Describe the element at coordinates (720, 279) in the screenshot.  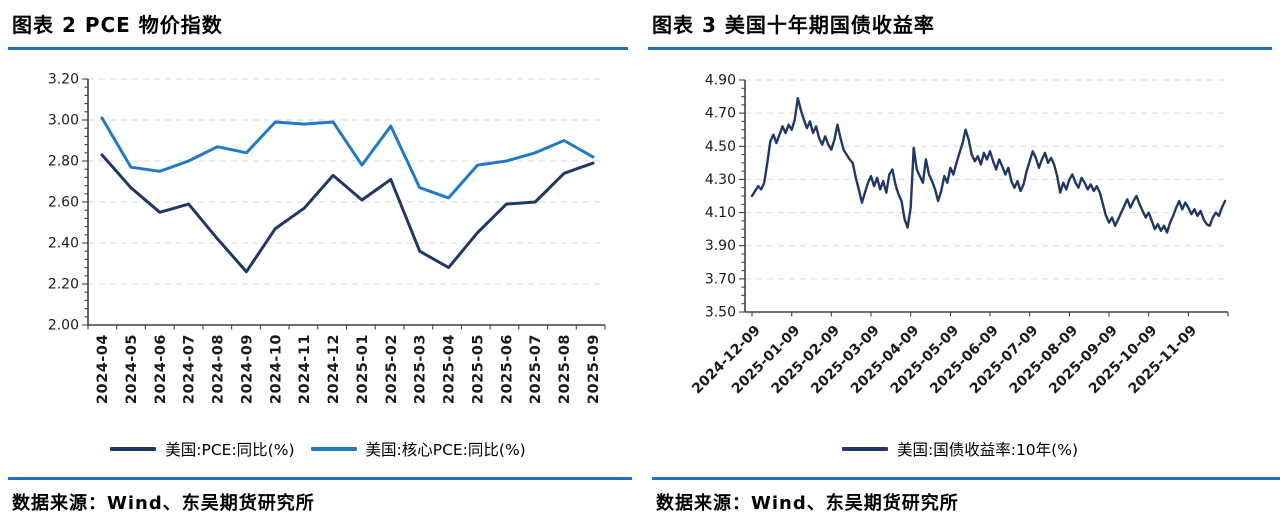
I see `y-axis-label: 3.70` at that location.